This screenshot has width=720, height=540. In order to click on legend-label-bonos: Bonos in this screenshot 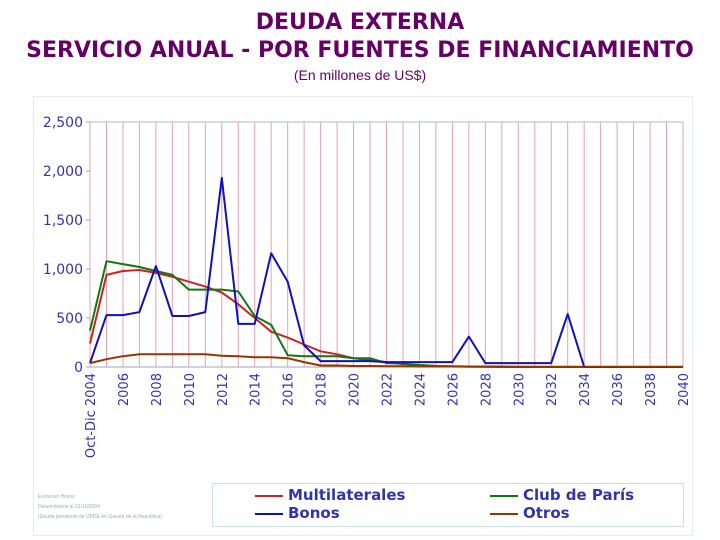, I will do `click(314, 513)`.